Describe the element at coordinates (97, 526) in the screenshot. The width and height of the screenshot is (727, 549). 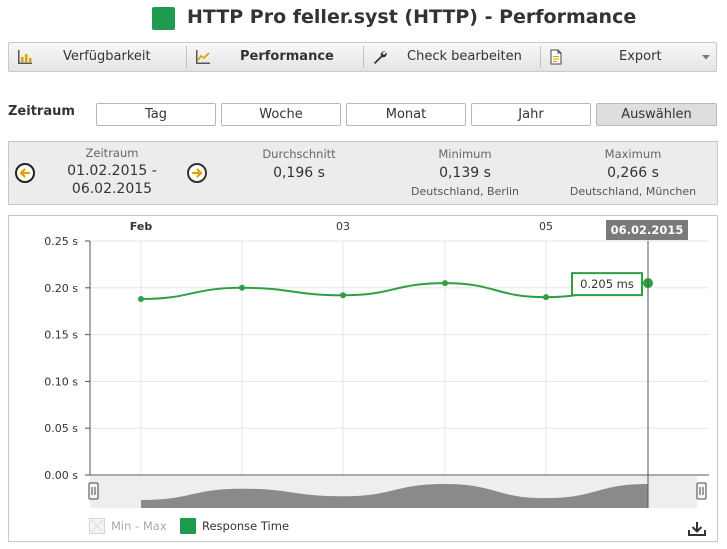
I see `legend-min-max-swatch` at that location.